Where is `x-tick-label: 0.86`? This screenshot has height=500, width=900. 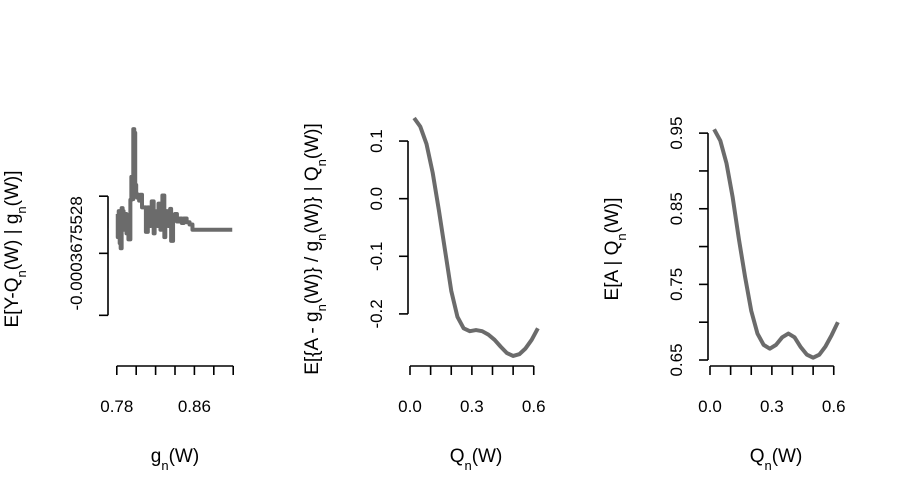
x-tick-label: 0.86 is located at coordinates (194, 406).